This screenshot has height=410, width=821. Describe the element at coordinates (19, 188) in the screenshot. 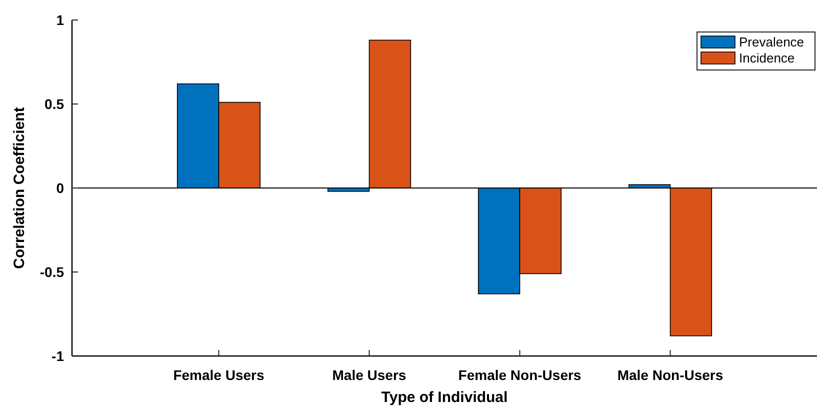

I see `y-axis-title: Correlation Coefficient` at that location.